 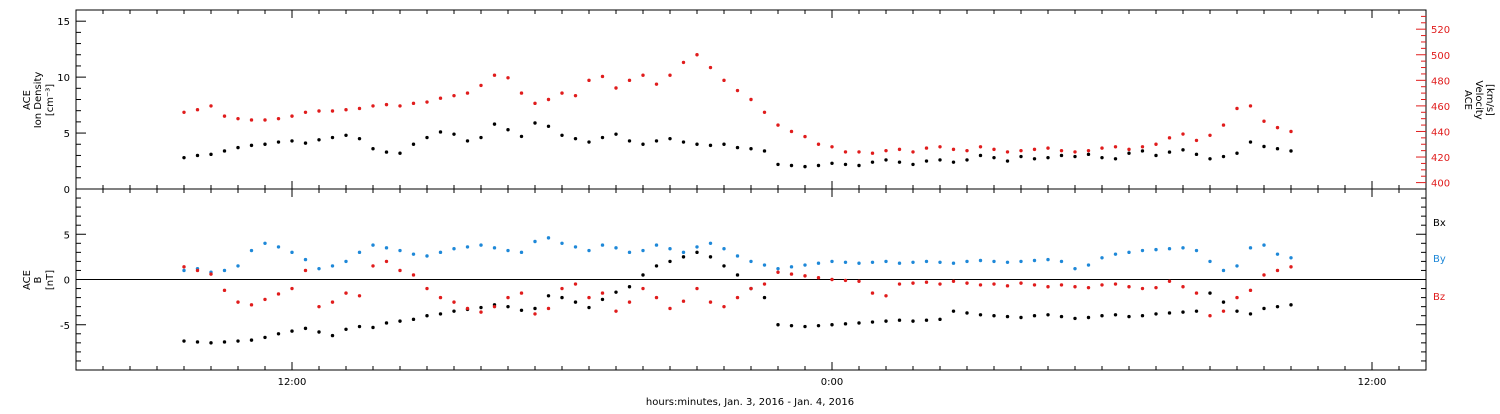 What do you see at coordinates (1372, 382) in the screenshot?
I see `x-tick-label: 12:00` at bounding box center [1372, 382].